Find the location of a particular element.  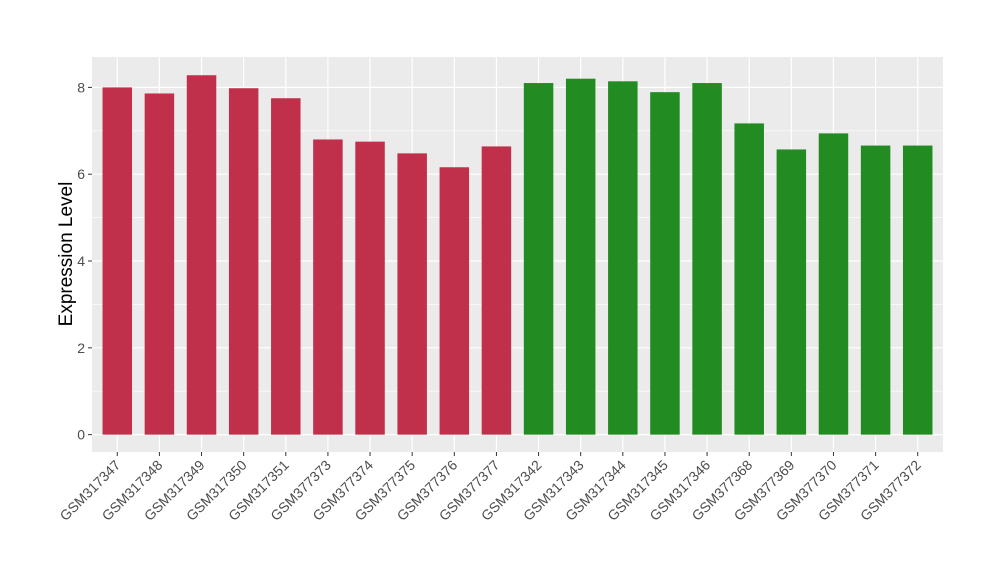

bar-GSM317345 is located at coordinates (665, 263).